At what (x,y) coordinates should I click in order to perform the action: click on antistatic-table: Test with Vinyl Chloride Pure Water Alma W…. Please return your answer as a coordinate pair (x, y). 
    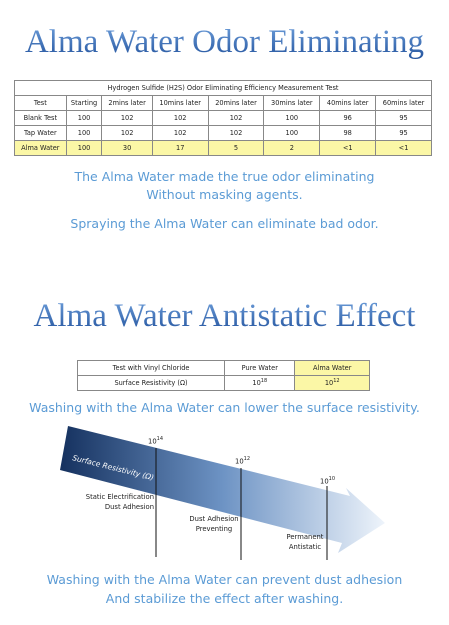
    Looking at the image, I should click on (223, 375).